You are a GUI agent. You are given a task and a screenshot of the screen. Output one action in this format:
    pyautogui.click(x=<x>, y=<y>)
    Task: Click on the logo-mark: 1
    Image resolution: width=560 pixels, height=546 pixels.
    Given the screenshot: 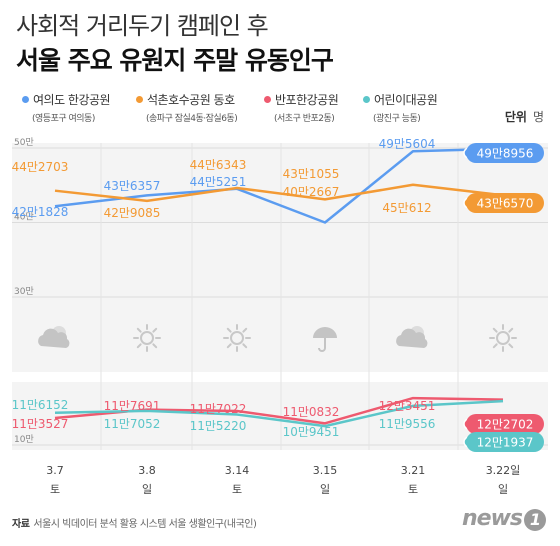 What is the action you would take?
    pyautogui.click(x=535, y=520)
    